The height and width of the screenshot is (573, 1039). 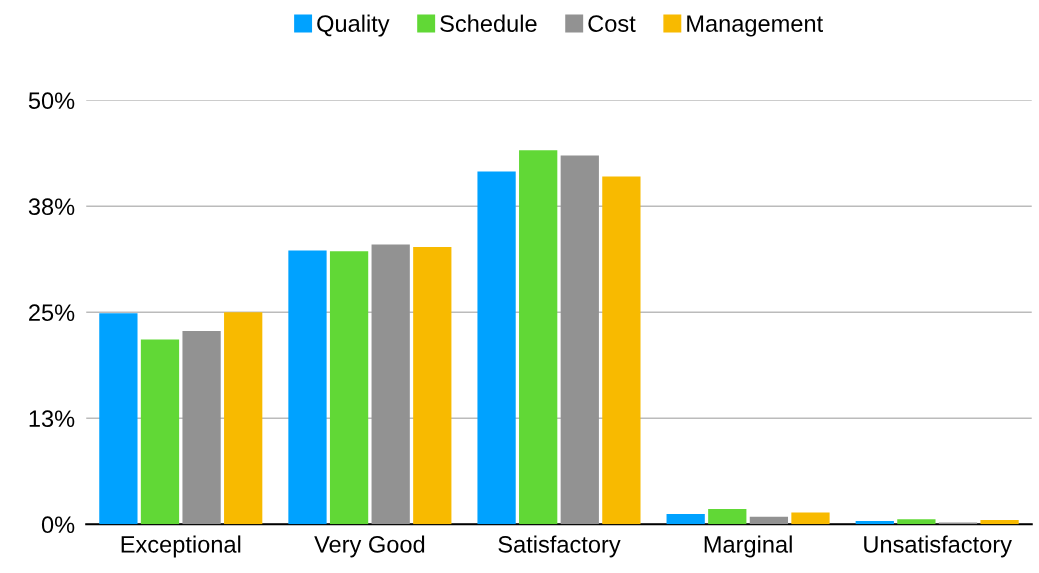 What do you see at coordinates (51, 101) in the screenshot?
I see `y-tick-label: 50%` at bounding box center [51, 101].